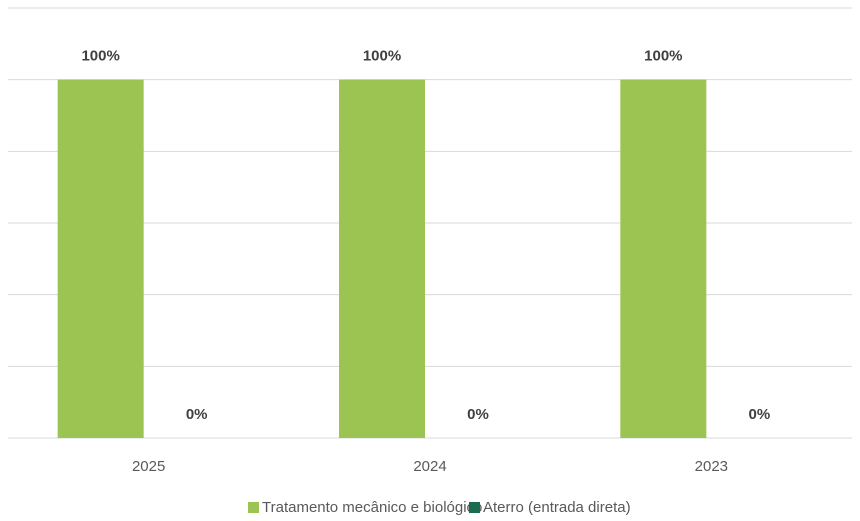  What do you see at coordinates (429, 466) in the screenshot?
I see `x-tick-label: 2024` at bounding box center [429, 466].